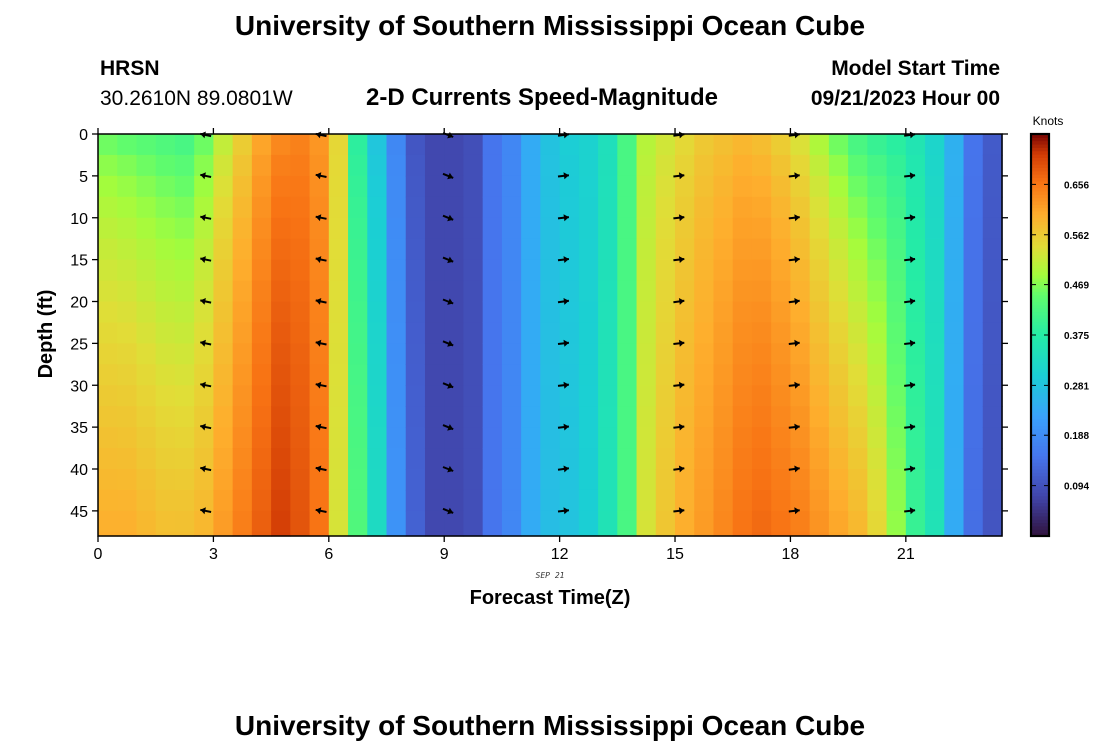 The height and width of the screenshot is (750, 1100). I want to click on y-tick-label: 20, so click(79, 303).